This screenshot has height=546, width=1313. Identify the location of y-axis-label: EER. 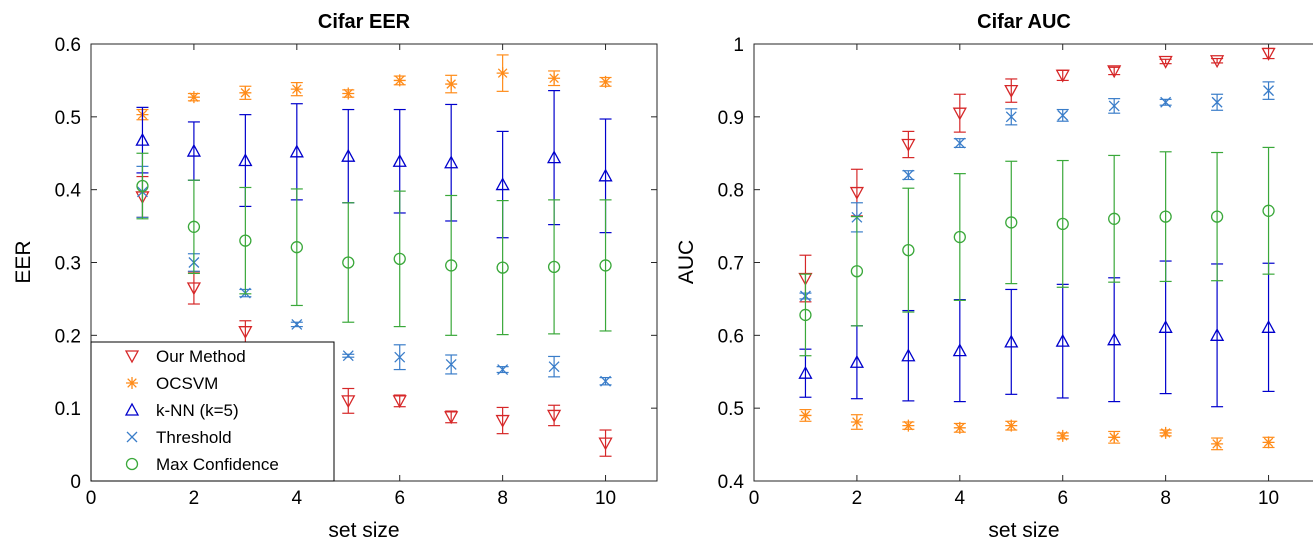
(23, 261).